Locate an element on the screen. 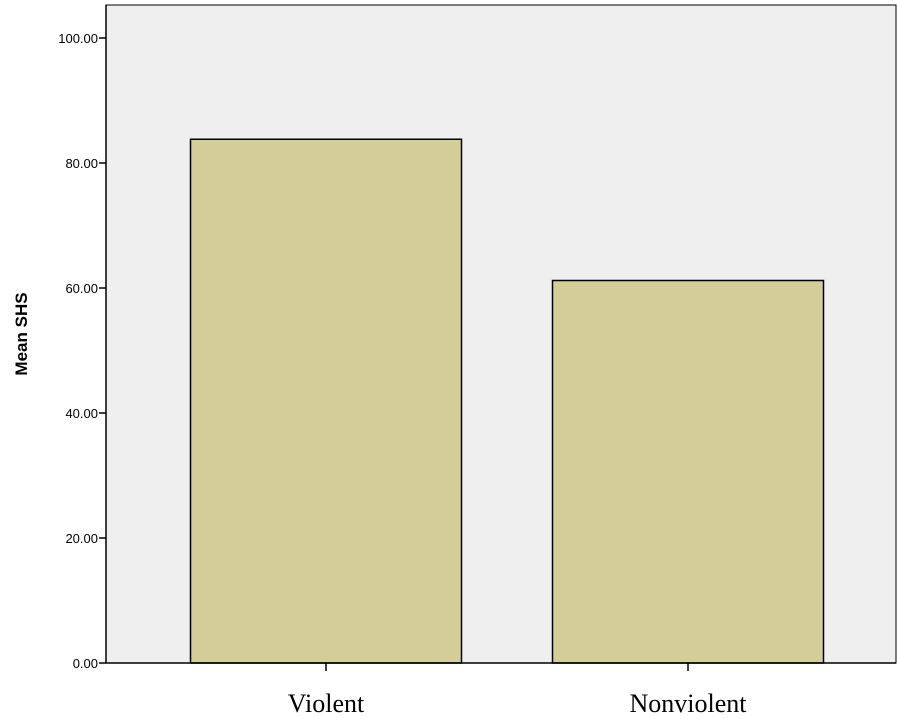 This screenshot has width=897, height=719. y-tick-label: 40.00 is located at coordinates (81, 413).